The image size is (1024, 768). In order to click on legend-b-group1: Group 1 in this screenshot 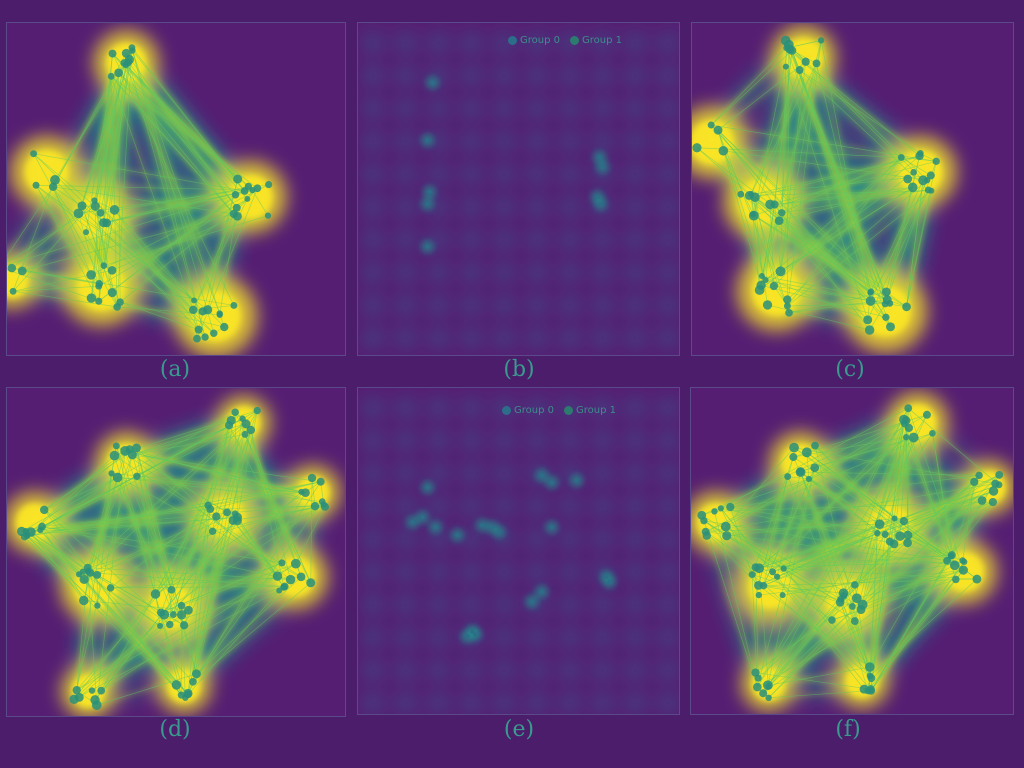, I will do `click(596, 40)`.